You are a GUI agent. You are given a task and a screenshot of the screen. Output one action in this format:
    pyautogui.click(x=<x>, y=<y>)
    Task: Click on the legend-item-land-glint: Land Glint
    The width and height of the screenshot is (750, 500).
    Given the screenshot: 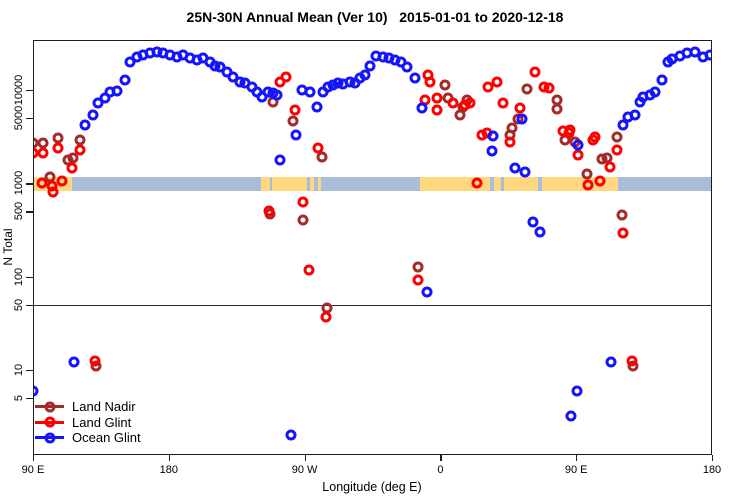 What is the action you would take?
    pyautogui.click(x=88, y=423)
    